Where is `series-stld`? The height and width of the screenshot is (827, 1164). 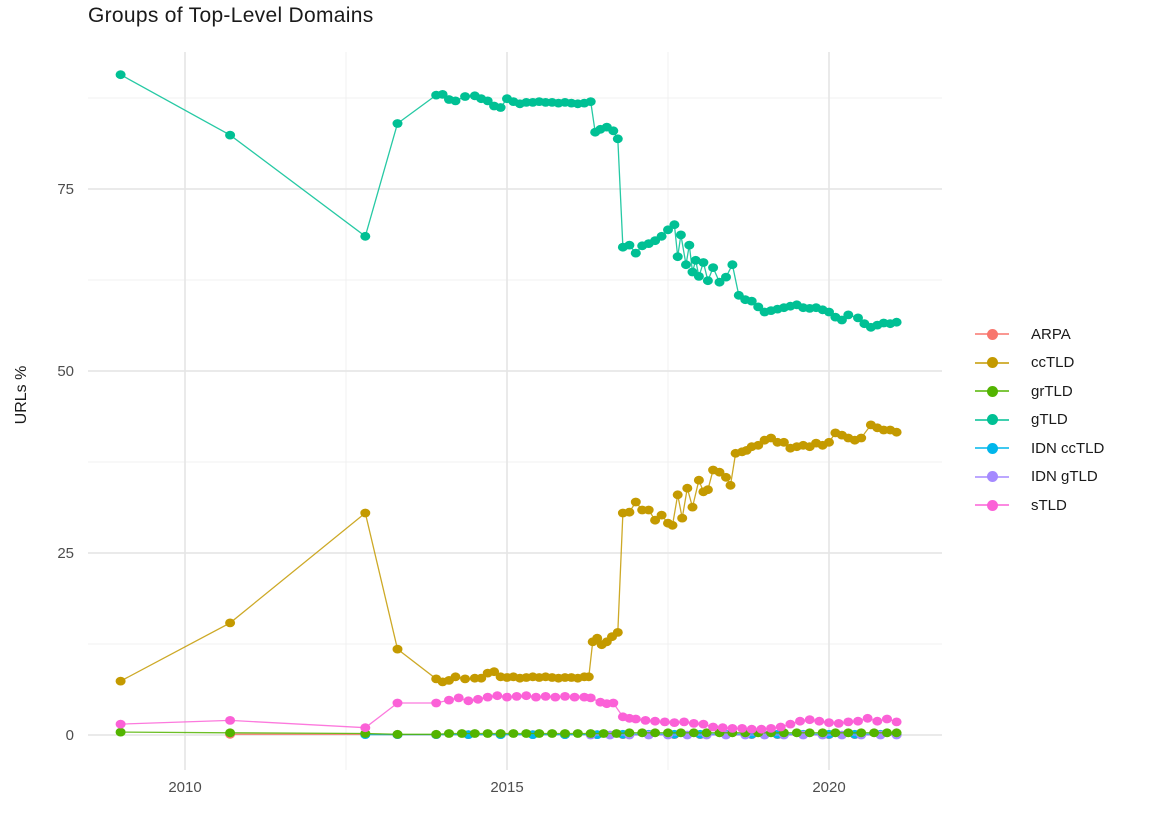
series-stld is located at coordinates (508, 712).